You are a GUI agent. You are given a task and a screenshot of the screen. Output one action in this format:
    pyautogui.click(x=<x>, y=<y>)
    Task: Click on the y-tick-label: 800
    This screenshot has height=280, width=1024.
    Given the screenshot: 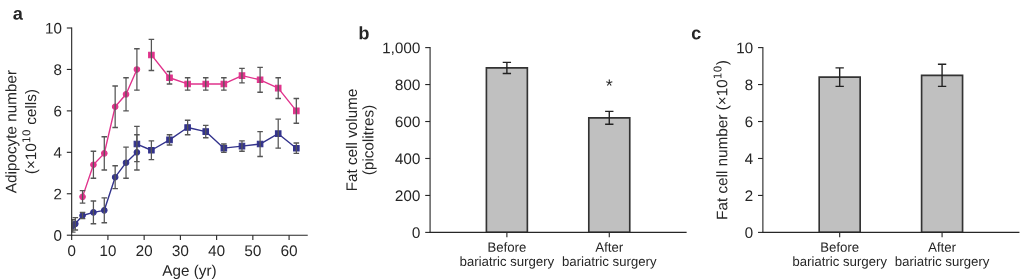 What is the action you would take?
    pyautogui.click(x=407, y=85)
    